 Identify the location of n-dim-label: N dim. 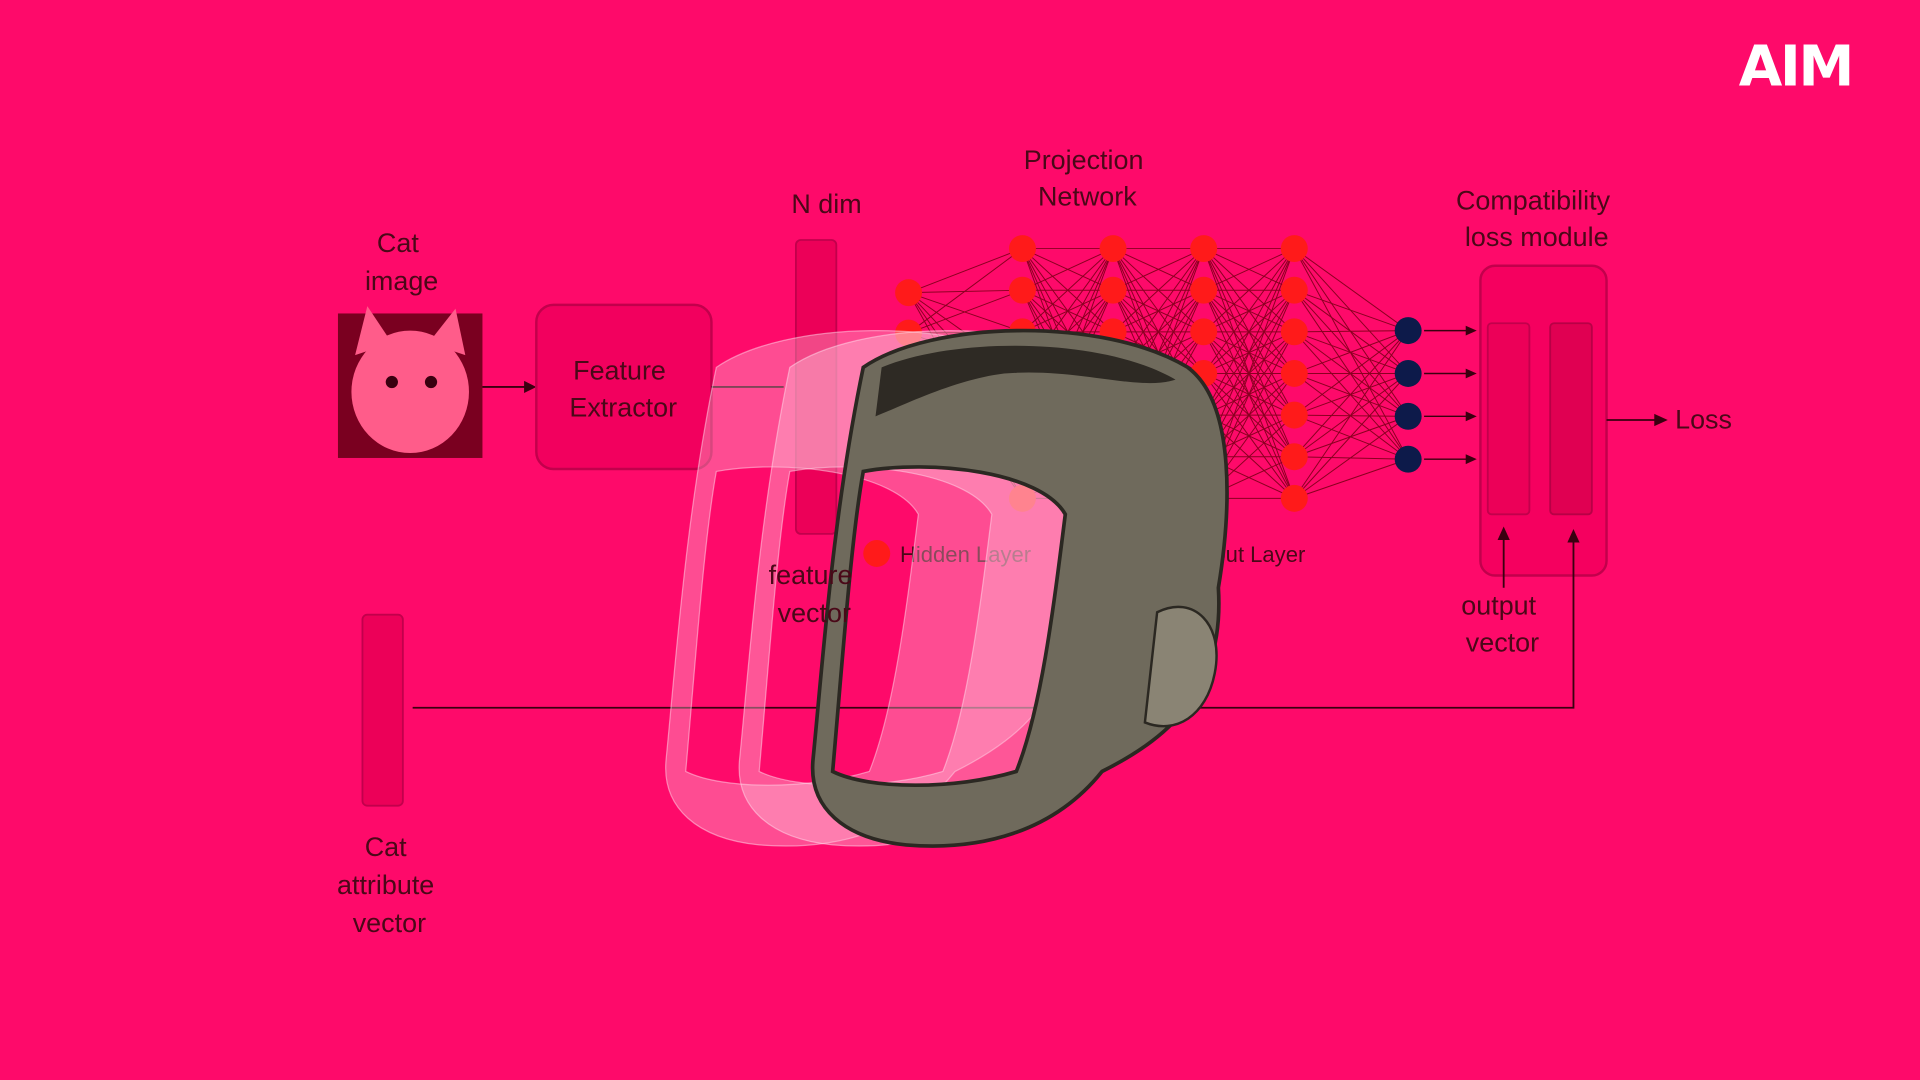
(826, 204).